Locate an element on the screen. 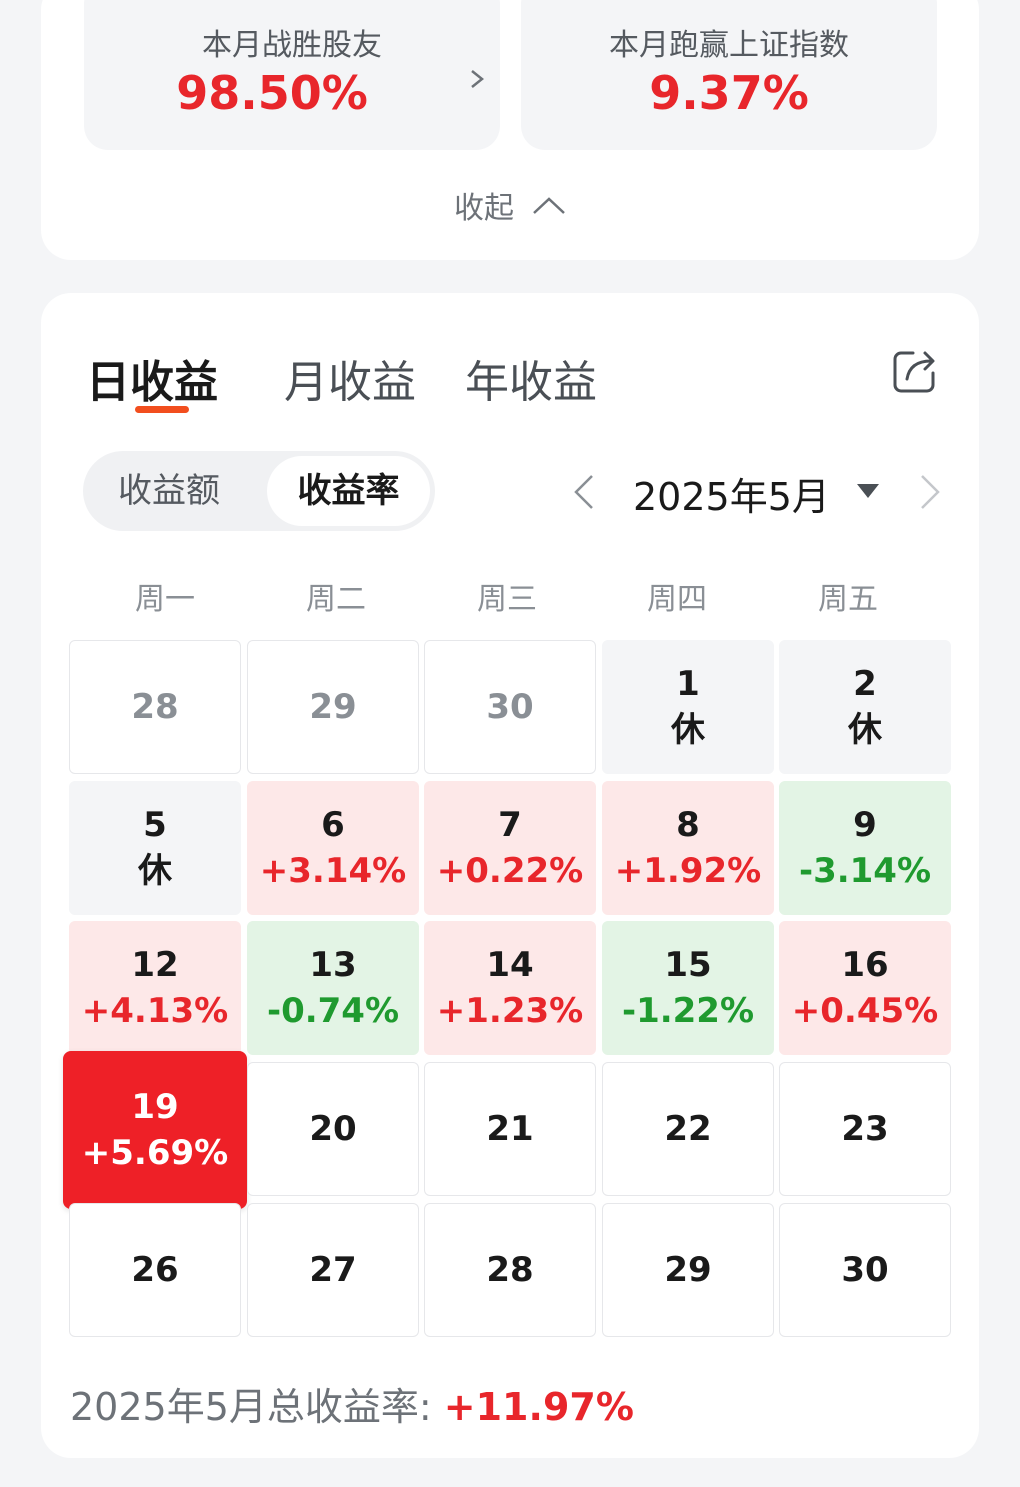 Image resolution: width=1020 pixels, height=1487 pixels. calendar-day-cell: 16 +0.45% is located at coordinates (865, 988).